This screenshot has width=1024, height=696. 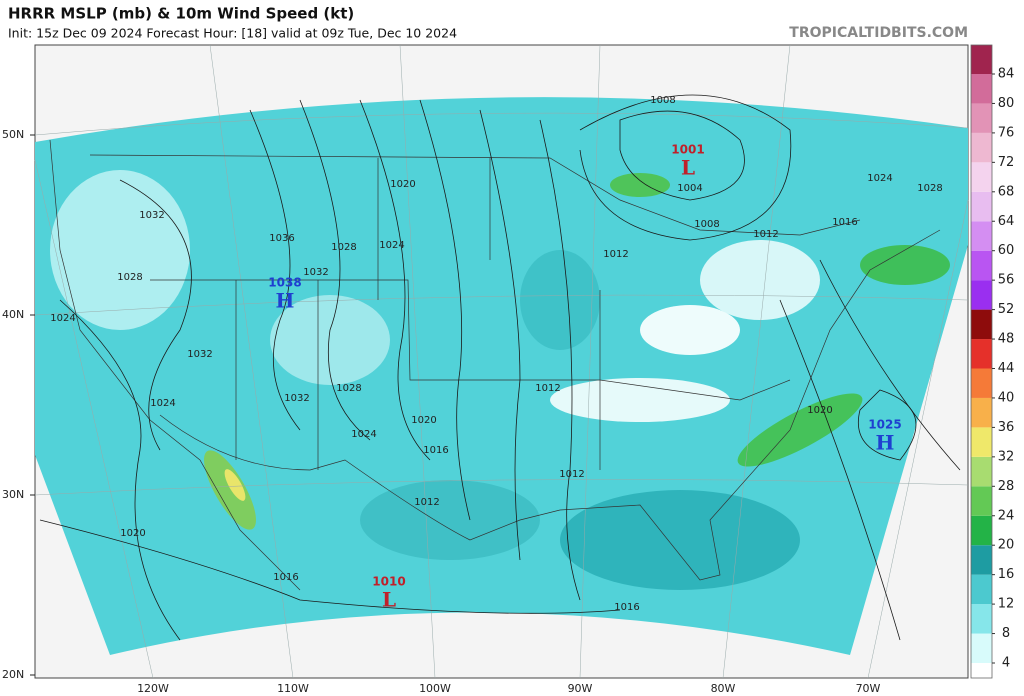 What do you see at coordinates (1006, 486) in the screenshot?
I see `colorbar-label: 28` at bounding box center [1006, 486].